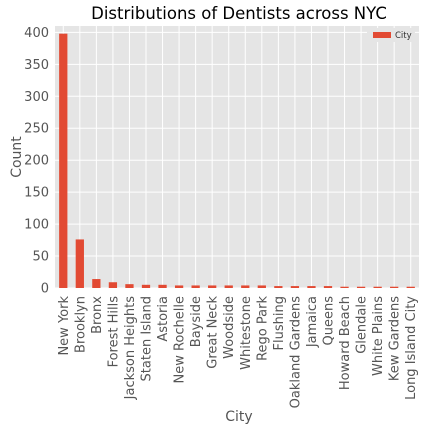  Describe the element at coordinates (245, 286) in the screenshot. I see `bar-whitestone` at that location.